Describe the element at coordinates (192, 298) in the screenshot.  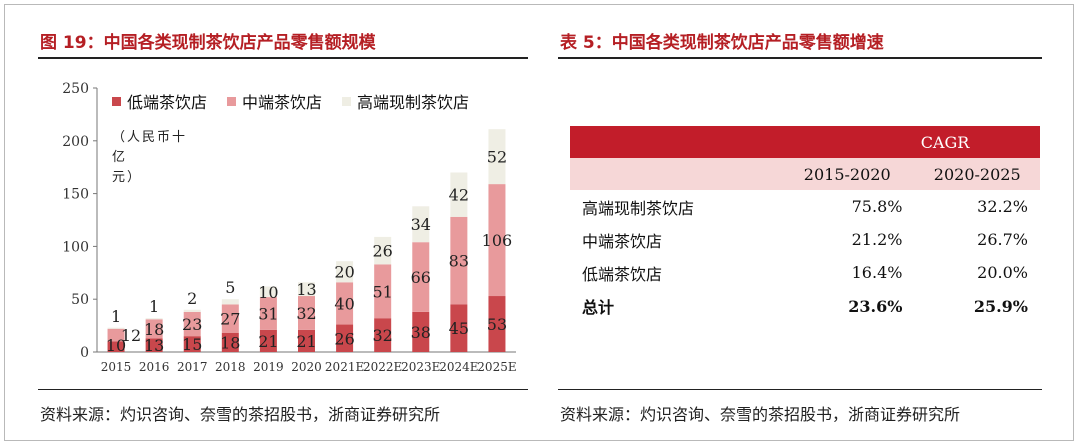
I see `data-label-high: 2` at that location.